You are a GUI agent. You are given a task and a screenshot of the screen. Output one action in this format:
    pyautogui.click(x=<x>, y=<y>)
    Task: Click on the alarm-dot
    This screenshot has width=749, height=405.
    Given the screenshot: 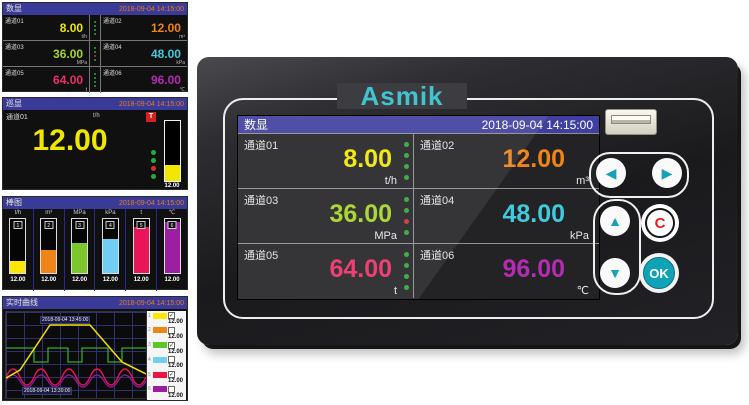 What is the action you would take?
    pyautogui.click(x=94, y=55)
    